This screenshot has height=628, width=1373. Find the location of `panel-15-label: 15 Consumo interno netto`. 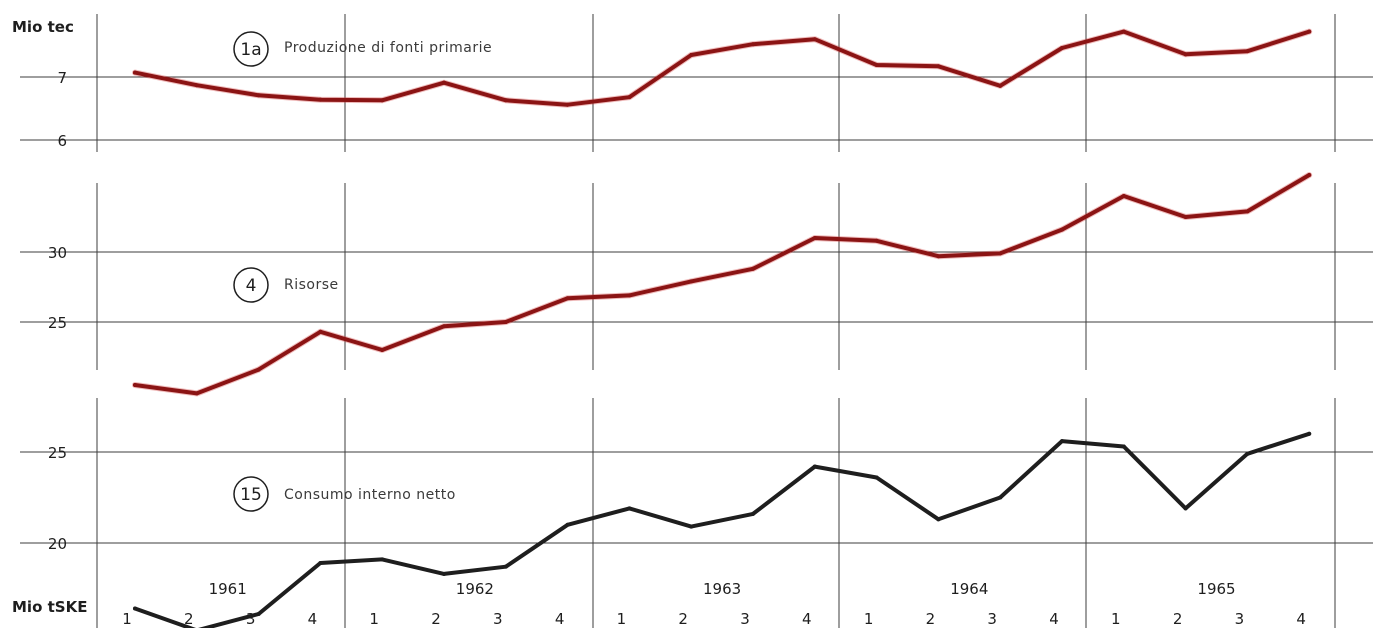

panel-15-label: 15 Consumo interno netto is located at coordinates (344, 494).